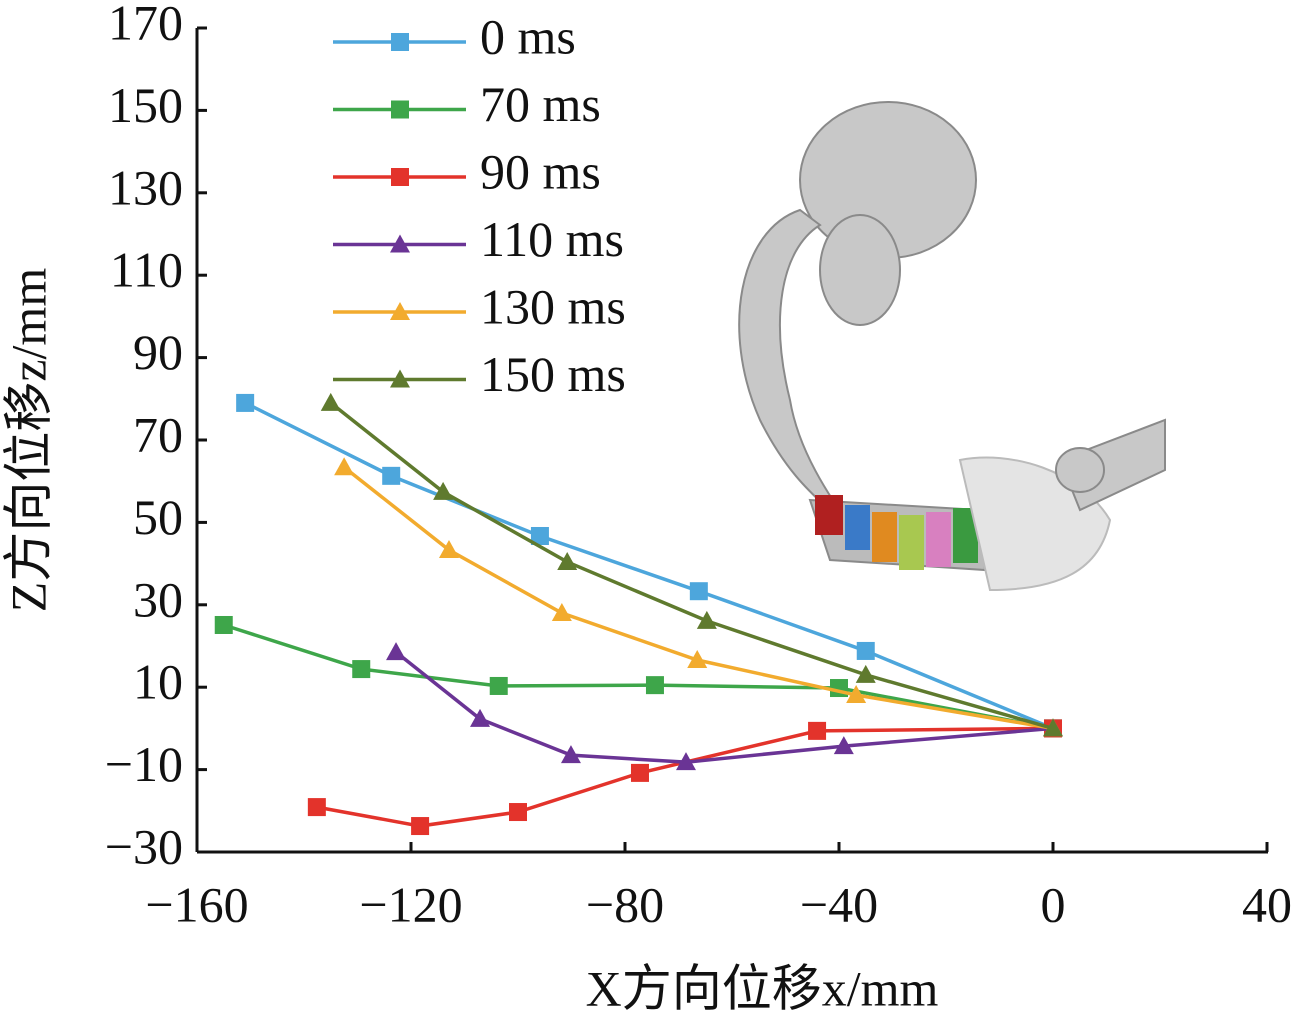 The width and height of the screenshot is (1313, 1033). What do you see at coordinates (625, 904) in the screenshot?
I see `x-tick-label: −80` at bounding box center [625, 904].